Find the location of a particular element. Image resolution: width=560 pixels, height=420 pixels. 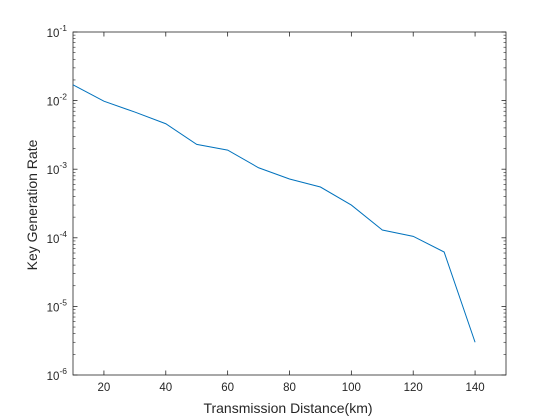

x-tick-label: 20 is located at coordinates (104, 388).